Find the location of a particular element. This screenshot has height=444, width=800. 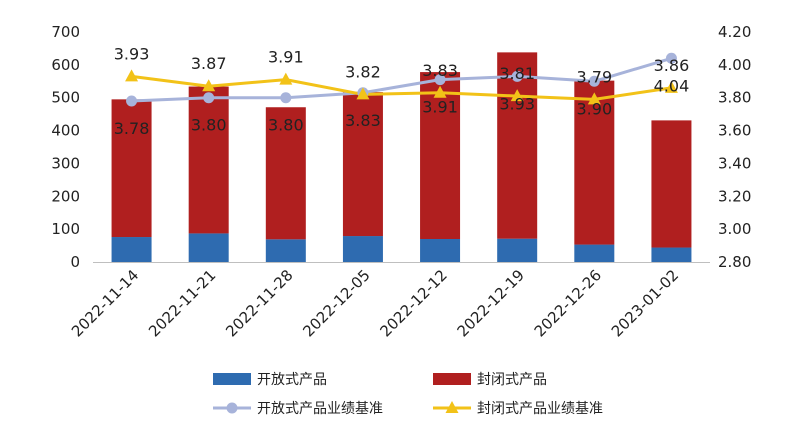

x-axis-tick-label: 2023-01-02 is located at coordinates (645, 303).